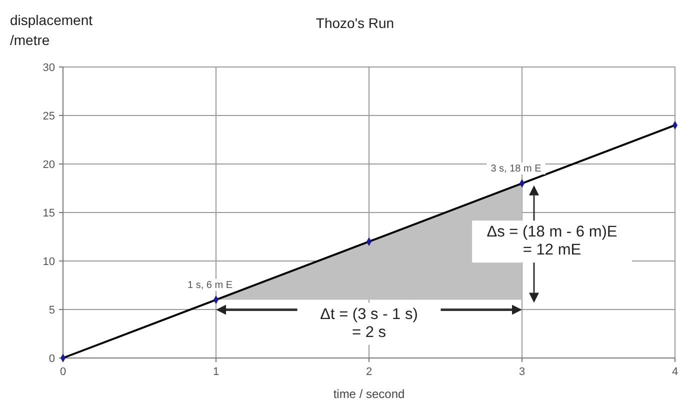  What do you see at coordinates (516, 168) in the screenshot?
I see `annotation: 3 s, 18 m E` at bounding box center [516, 168].